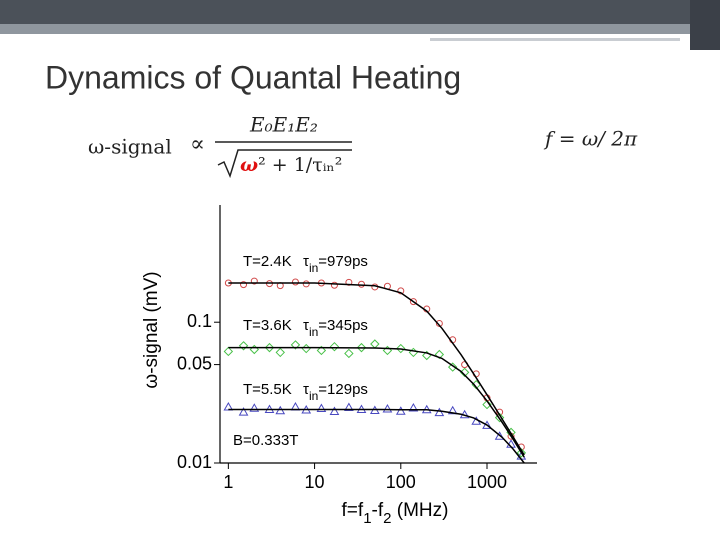 Image resolution: width=720 pixels, height=540 pixels. I want to click on field-note: B=0.333T, so click(265, 440).